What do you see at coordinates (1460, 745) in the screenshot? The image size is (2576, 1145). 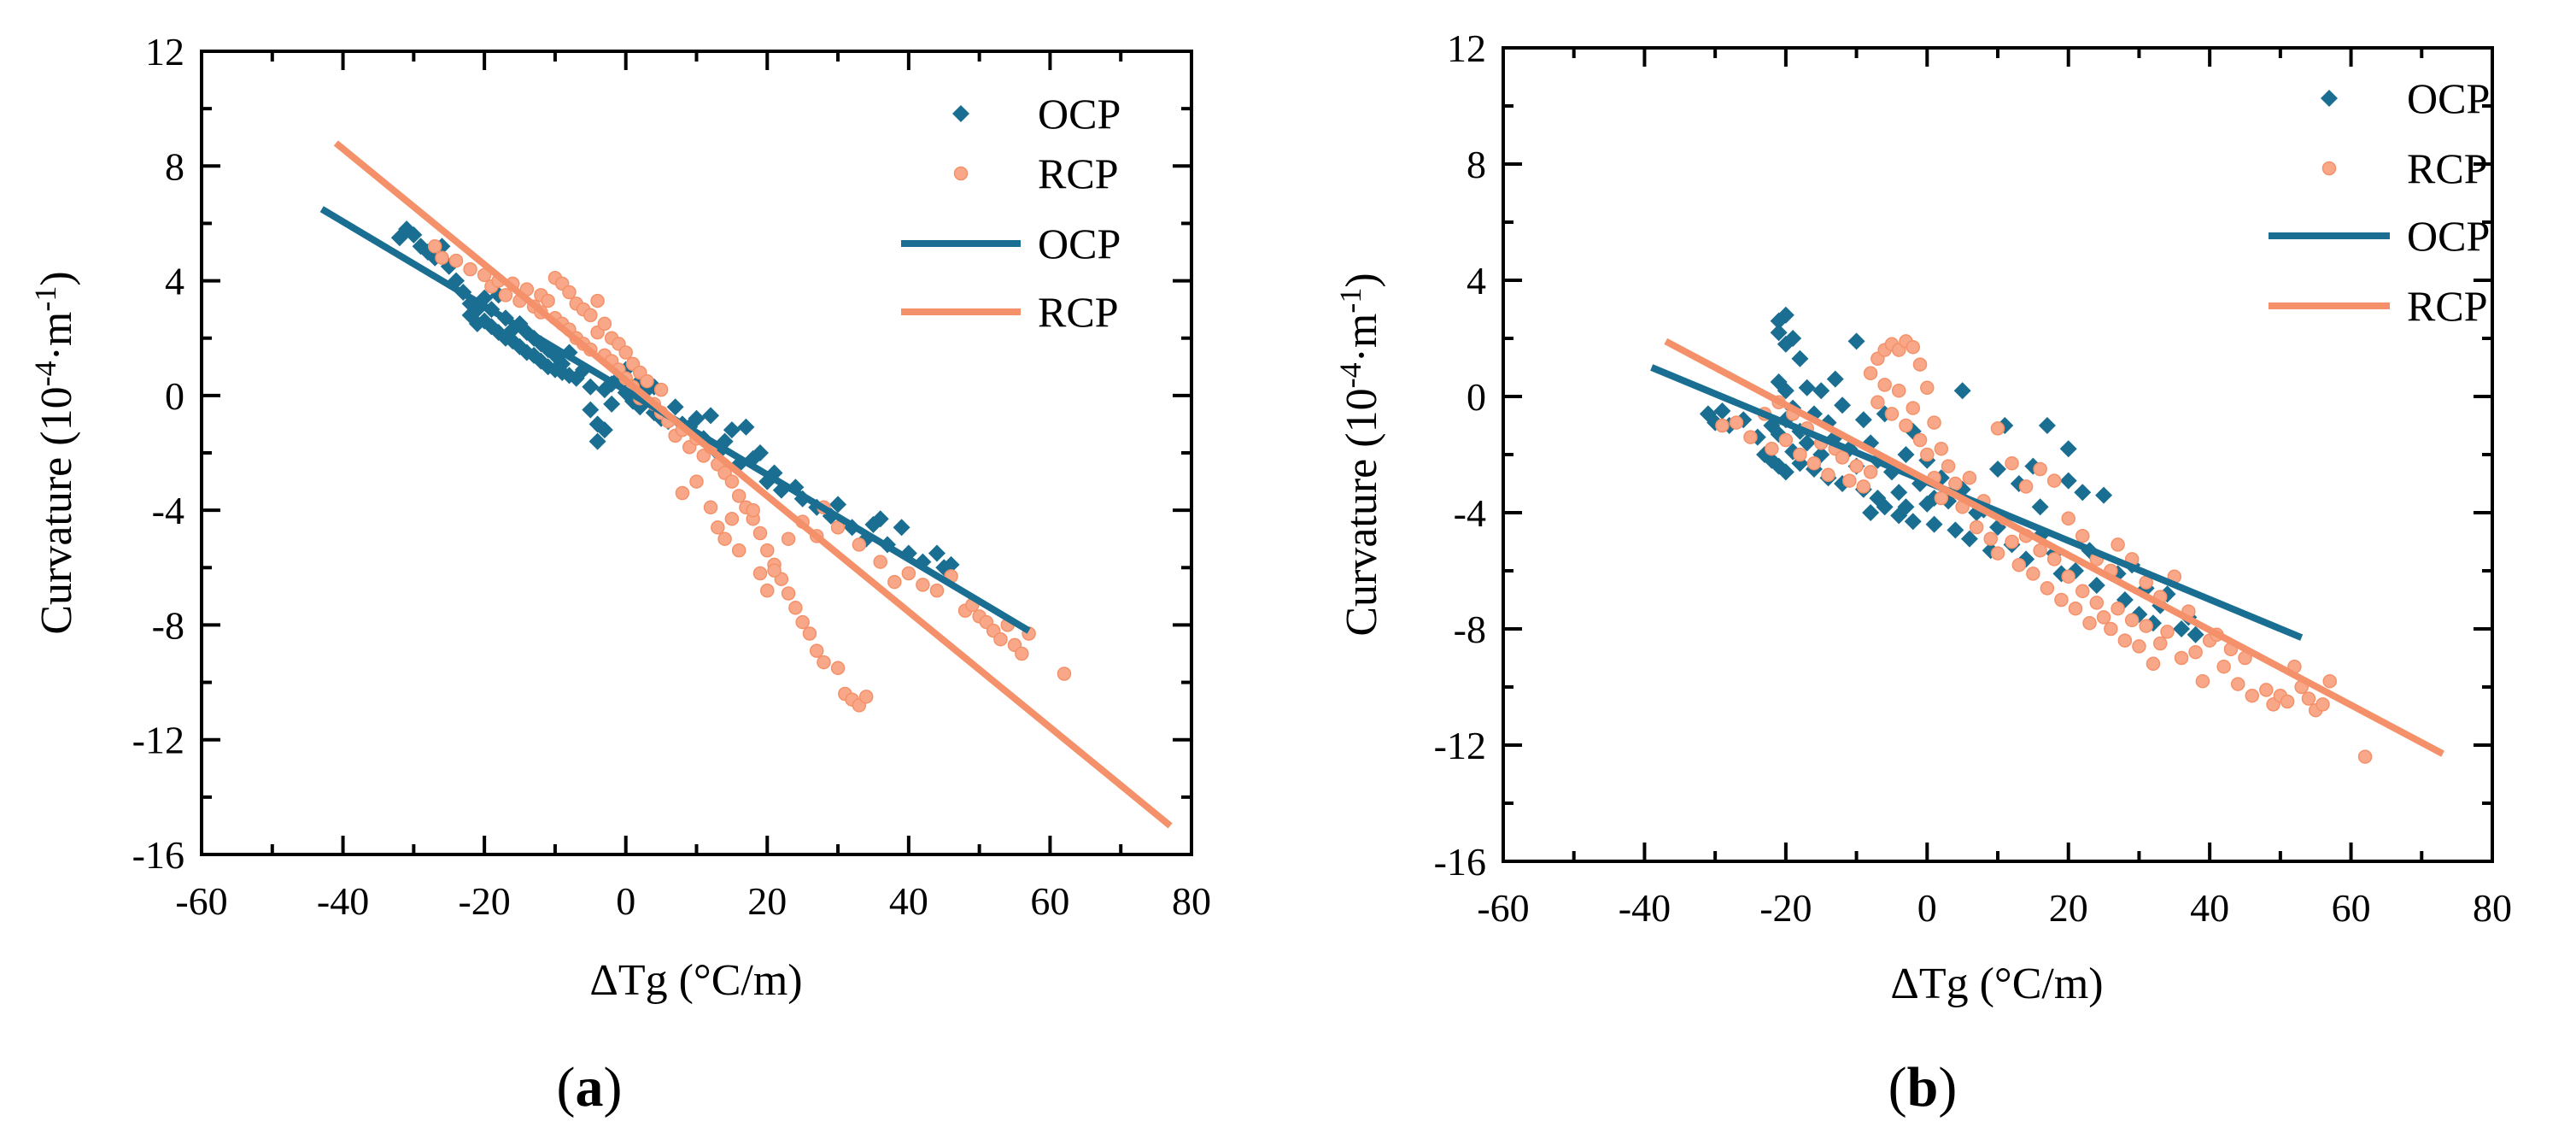 I see `y-tick-label-b: -12` at bounding box center [1460, 745].